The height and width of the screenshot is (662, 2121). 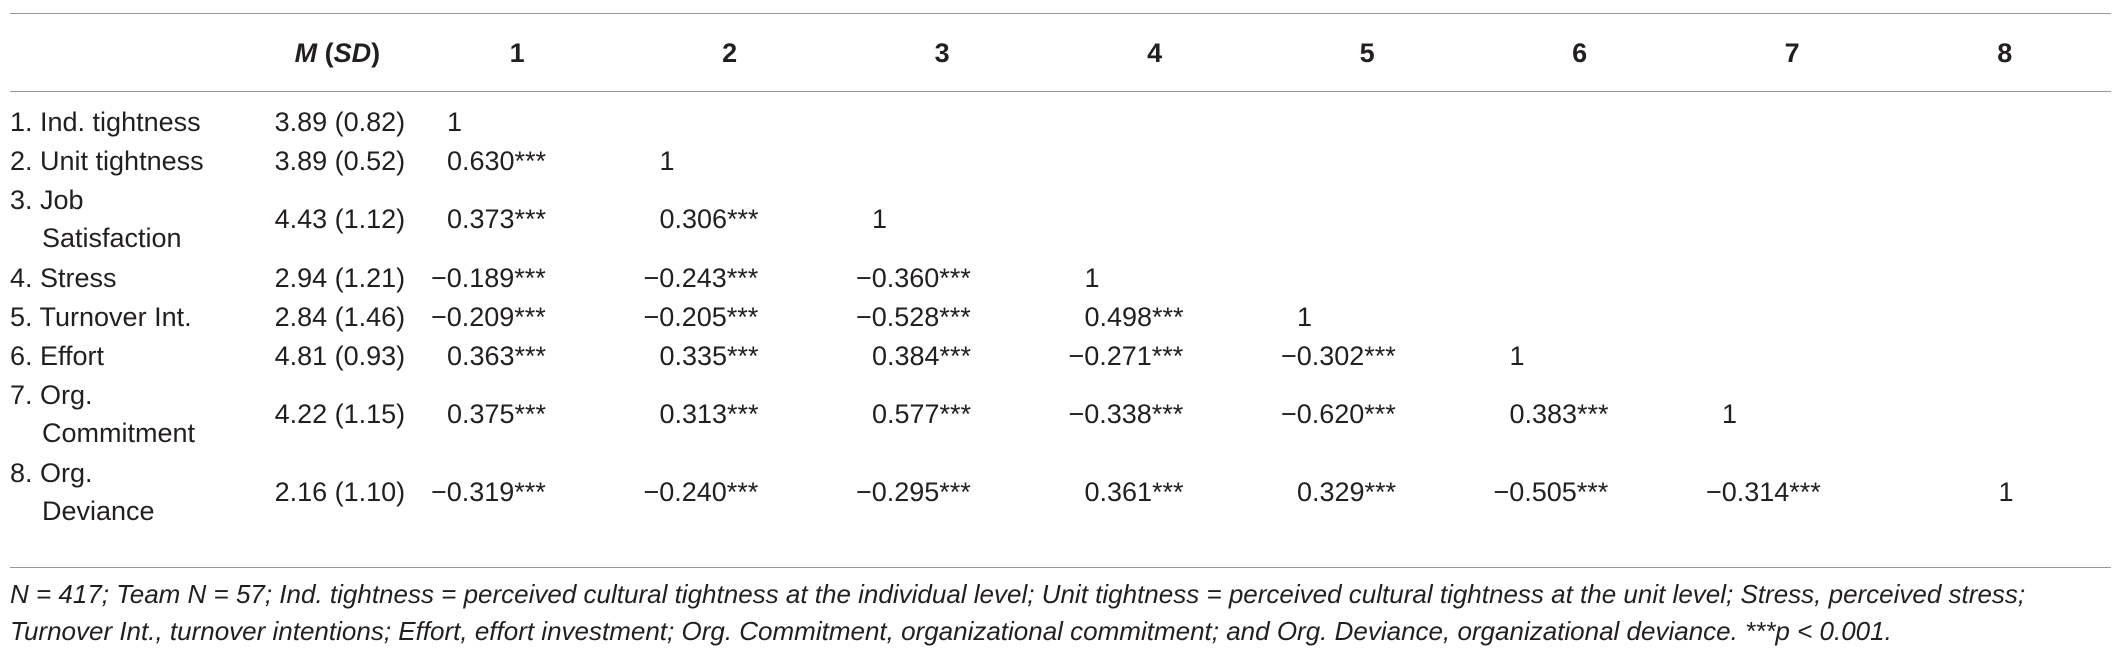 I want to click on correlation-cell: −0.620***, so click(x=1367, y=414).